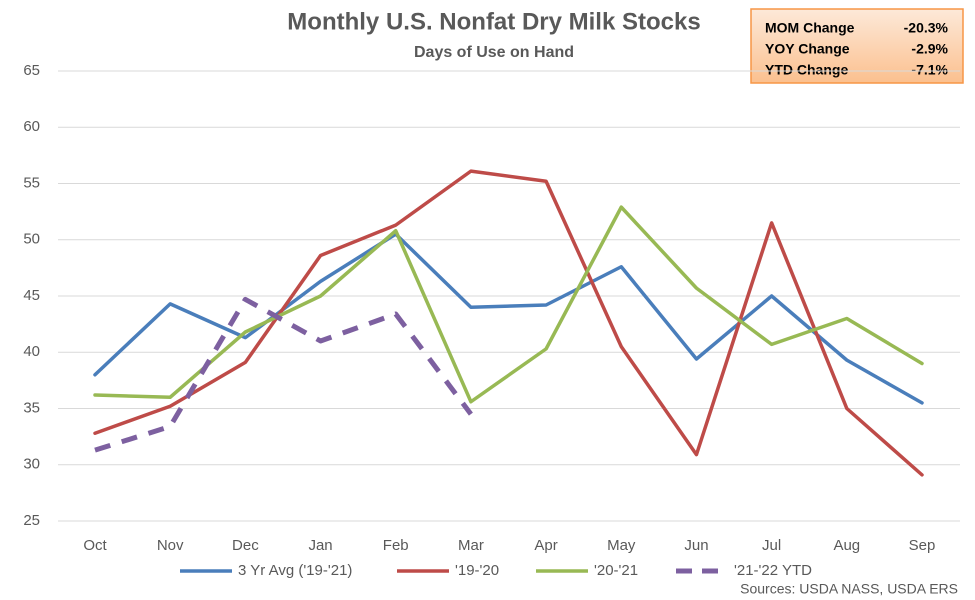 This screenshot has height=600, width=975. I want to click on stats-label: YOY Change, so click(807, 49).